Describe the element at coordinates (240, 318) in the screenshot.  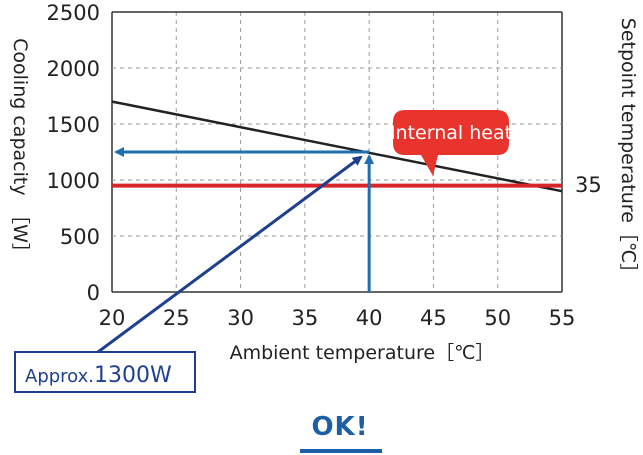
I see `x-tick-label: 30` at that location.